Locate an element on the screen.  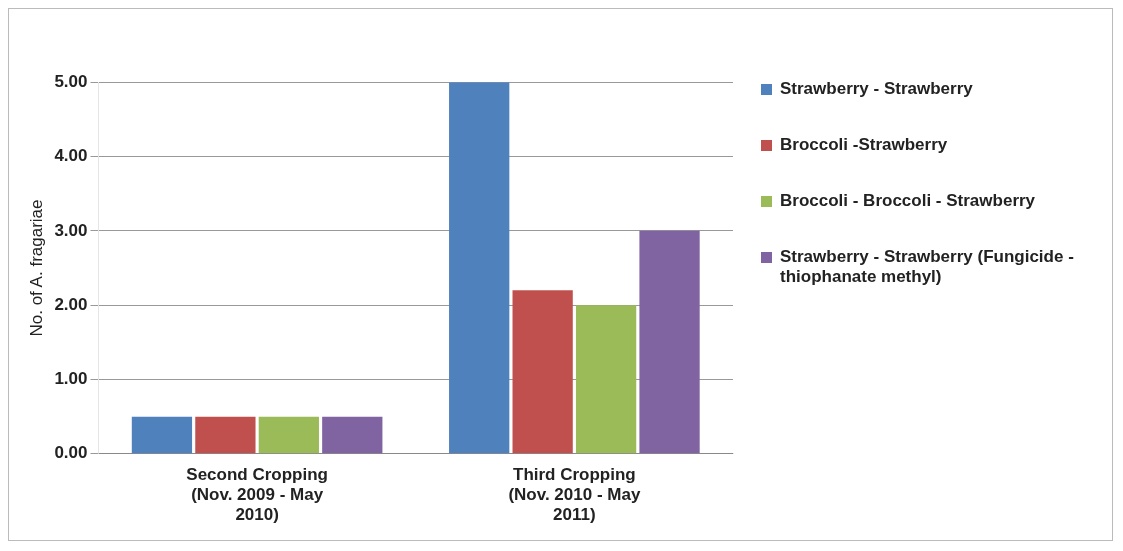
y-tick-label: 2.00 is located at coordinates (71, 304).